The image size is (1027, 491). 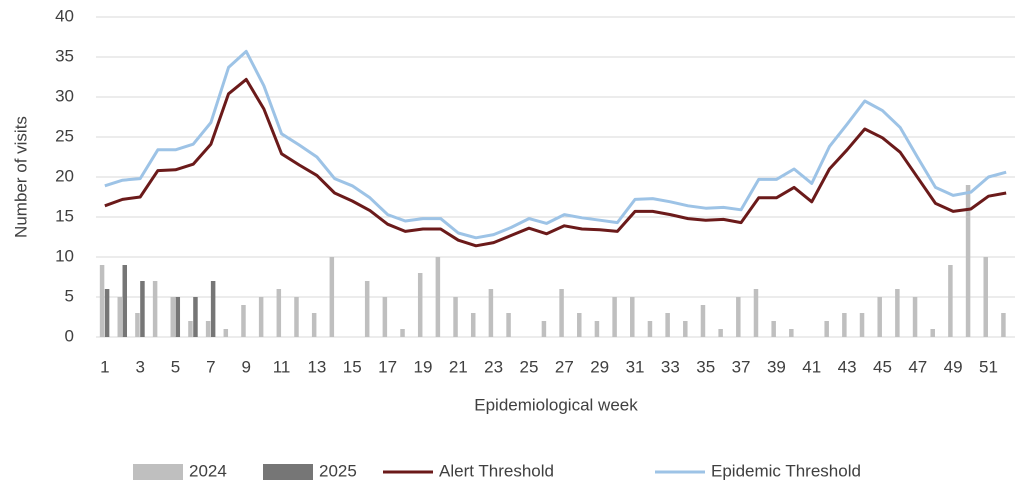 What do you see at coordinates (316, 366) in the screenshot?
I see `x-tick-label: 13` at bounding box center [316, 366].